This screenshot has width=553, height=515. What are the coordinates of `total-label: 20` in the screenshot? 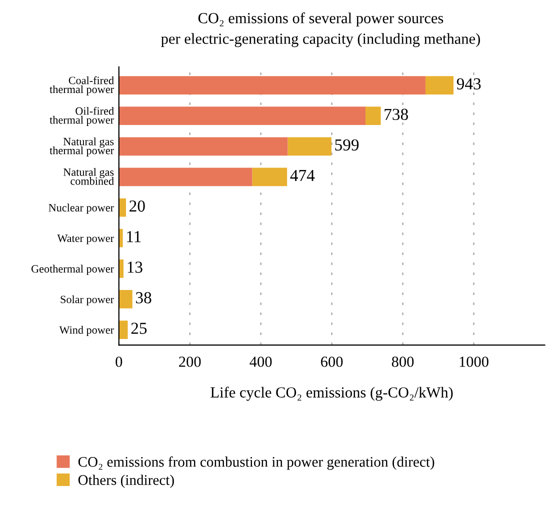 It's located at (137, 206).